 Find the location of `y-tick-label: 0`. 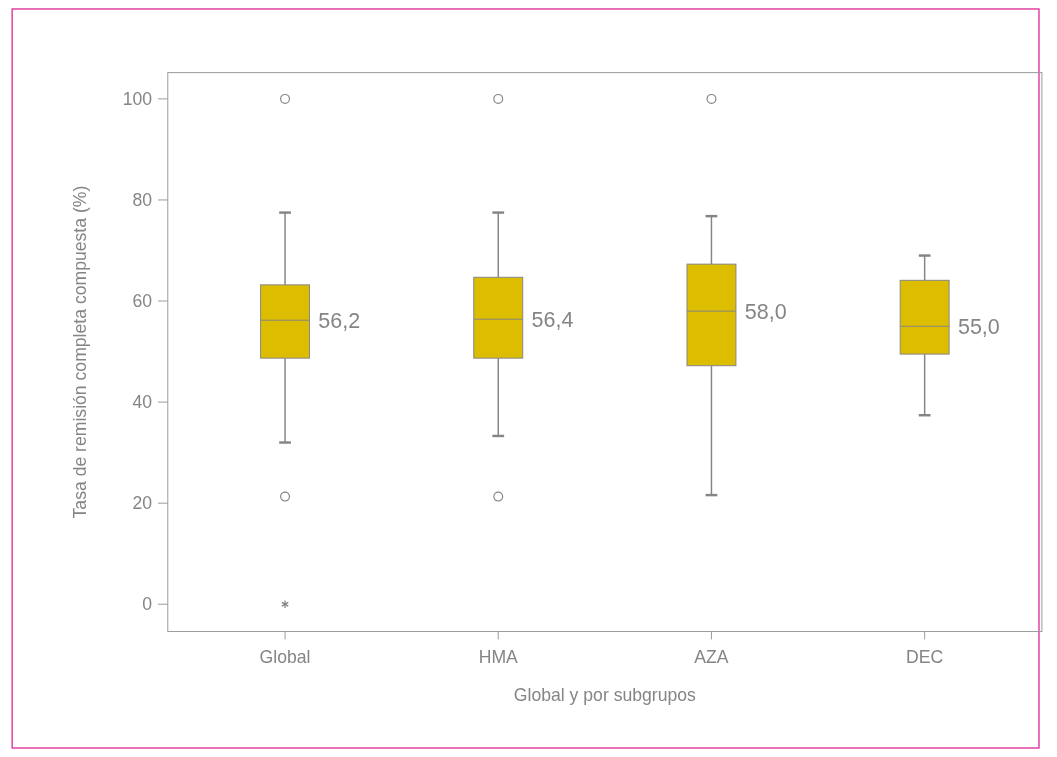

y-tick-label: 0 is located at coordinates (147, 604).